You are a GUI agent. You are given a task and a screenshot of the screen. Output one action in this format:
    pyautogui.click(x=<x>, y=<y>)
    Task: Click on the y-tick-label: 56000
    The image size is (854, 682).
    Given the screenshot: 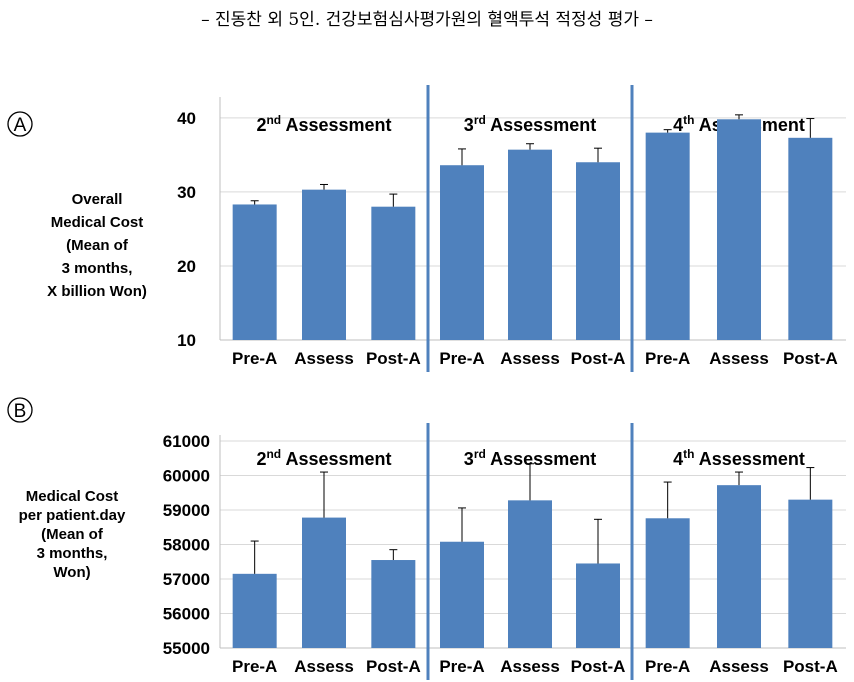 What is the action you would take?
    pyautogui.click(x=186, y=614)
    